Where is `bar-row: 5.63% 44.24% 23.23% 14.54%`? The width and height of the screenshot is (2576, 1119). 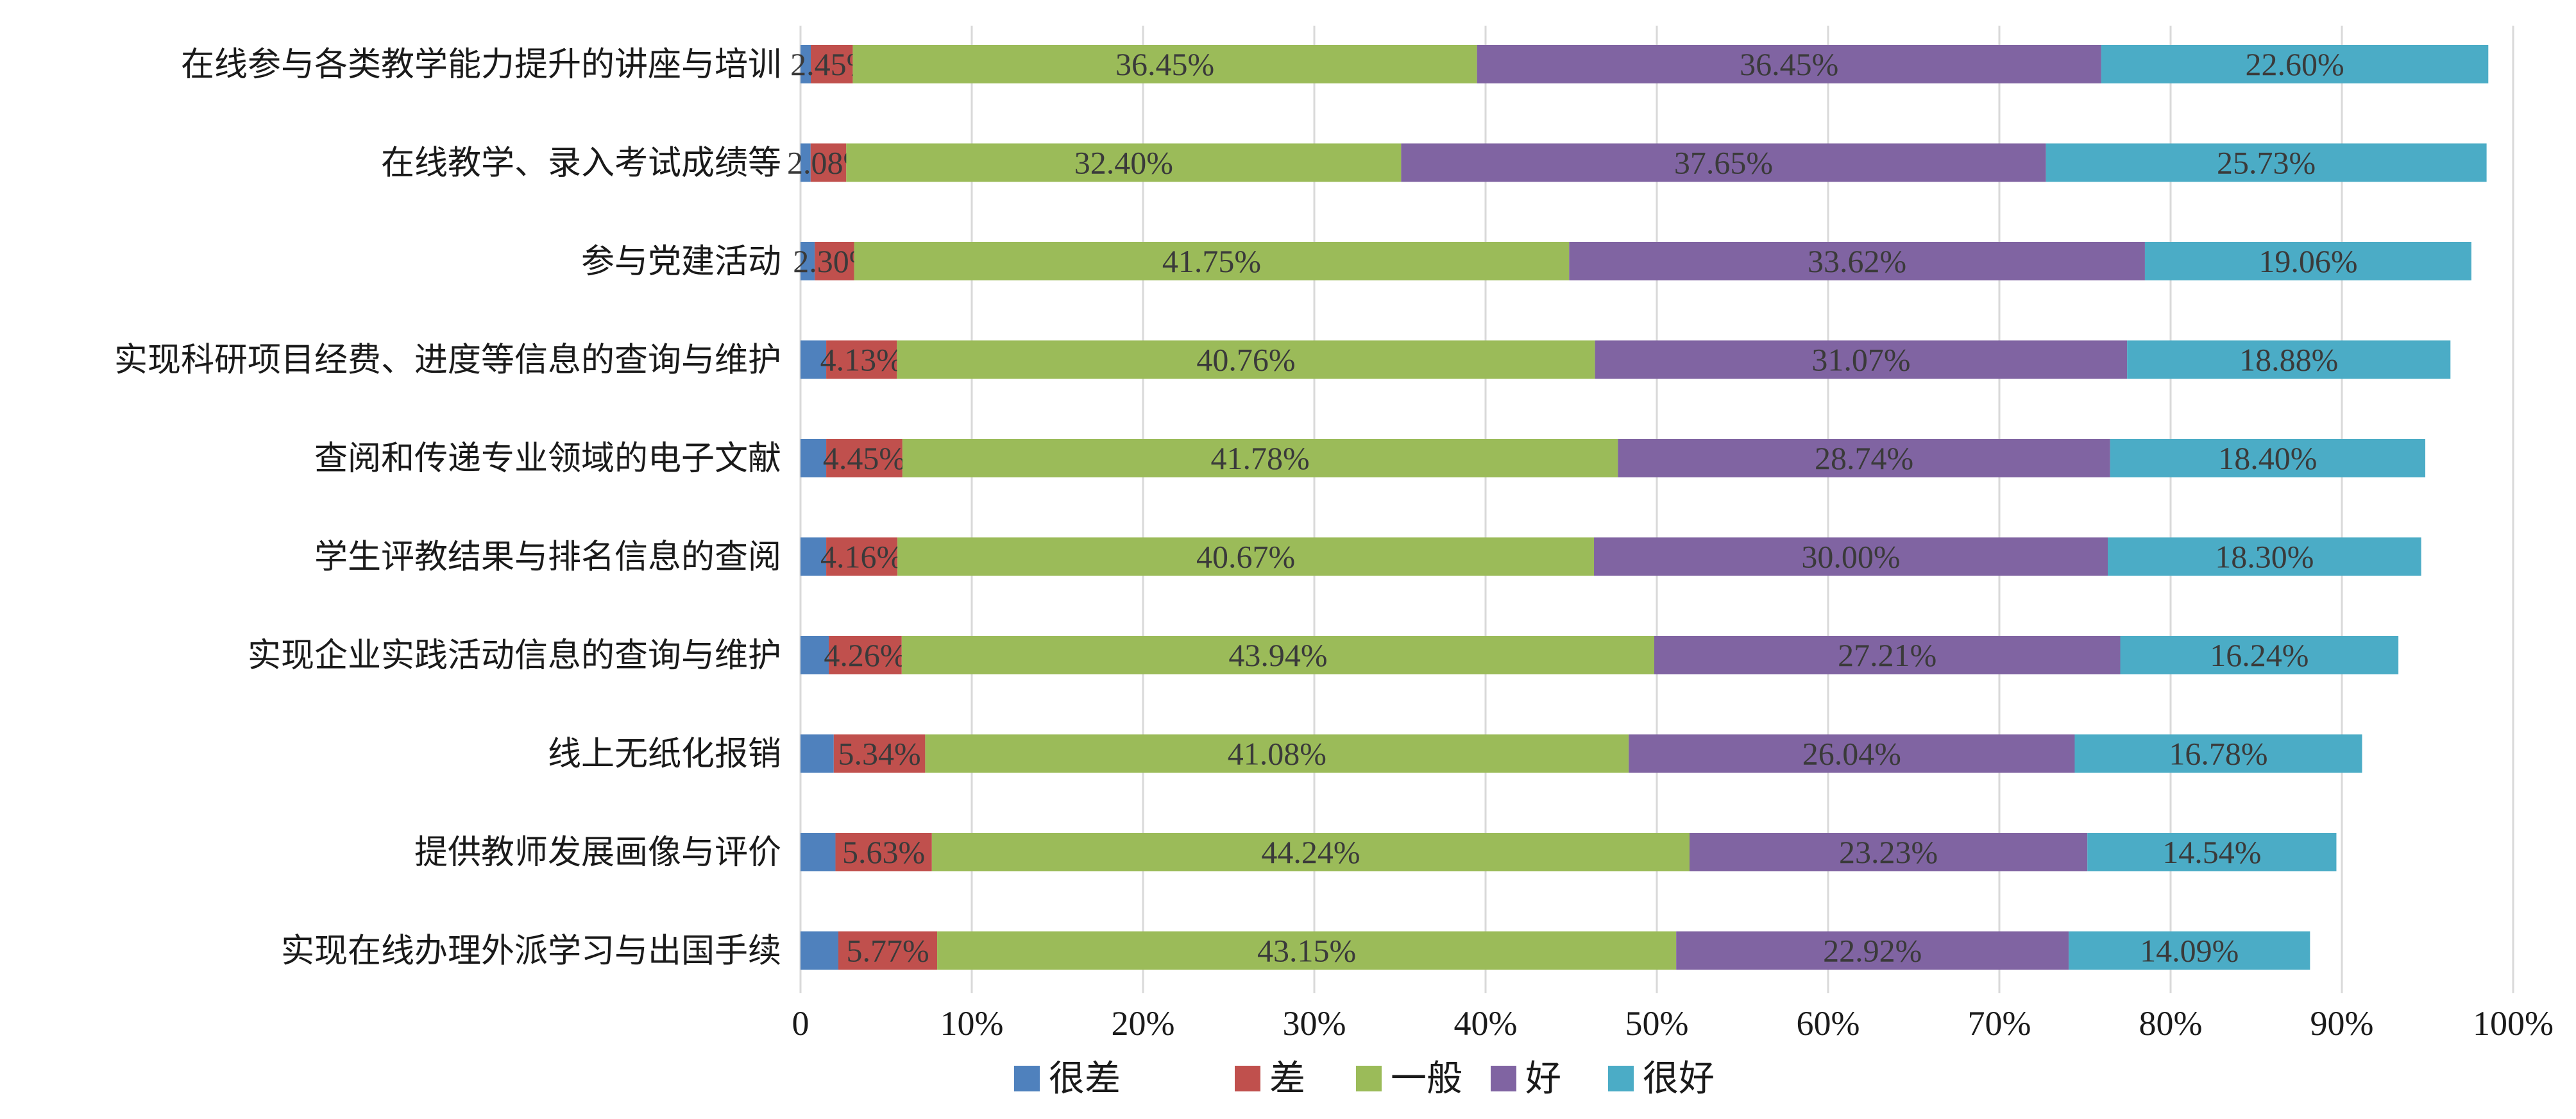
bar-row: 5.63% 44.24% 23.23% 14.54% is located at coordinates (1569, 852).